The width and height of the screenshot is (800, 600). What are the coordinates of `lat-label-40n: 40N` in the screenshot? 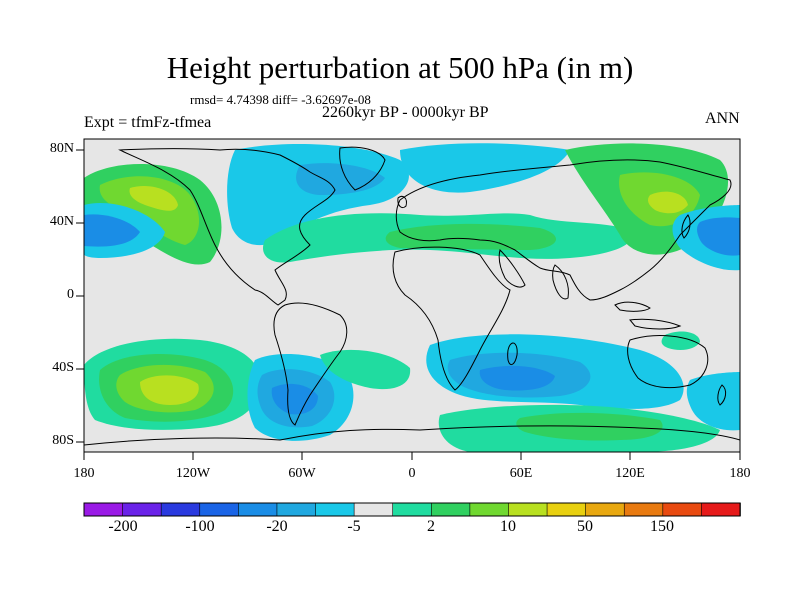 It's located at (61, 221).